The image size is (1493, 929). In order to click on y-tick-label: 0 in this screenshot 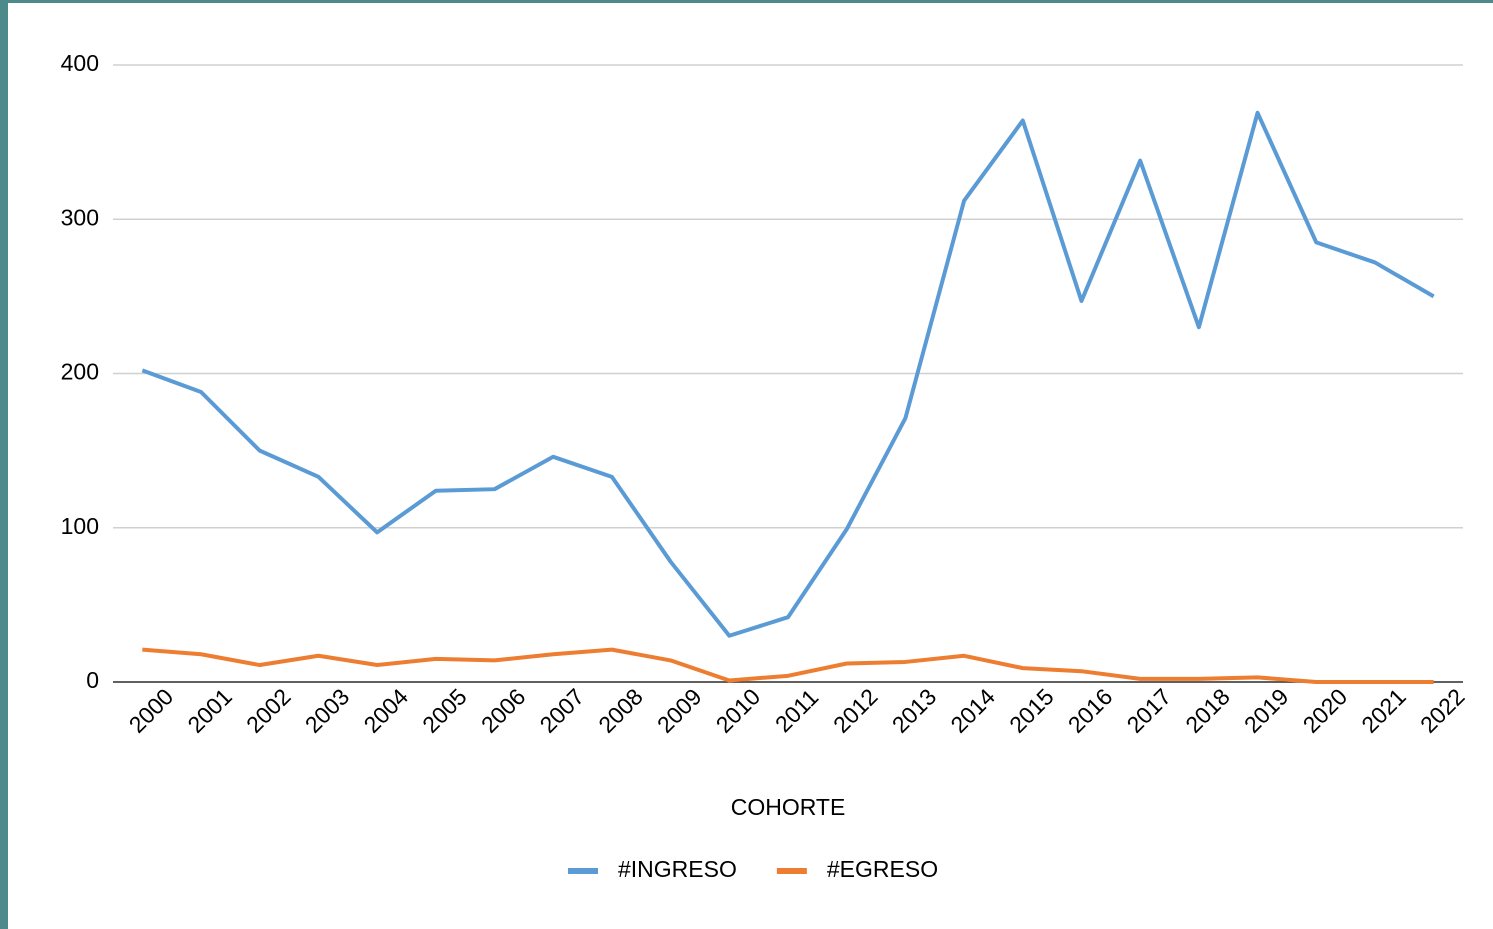, I will do `click(92, 680)`.